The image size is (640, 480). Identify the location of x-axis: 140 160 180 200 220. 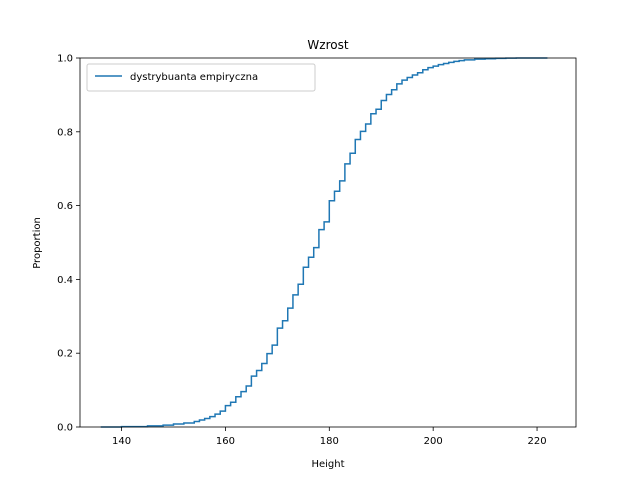
(329, 437).